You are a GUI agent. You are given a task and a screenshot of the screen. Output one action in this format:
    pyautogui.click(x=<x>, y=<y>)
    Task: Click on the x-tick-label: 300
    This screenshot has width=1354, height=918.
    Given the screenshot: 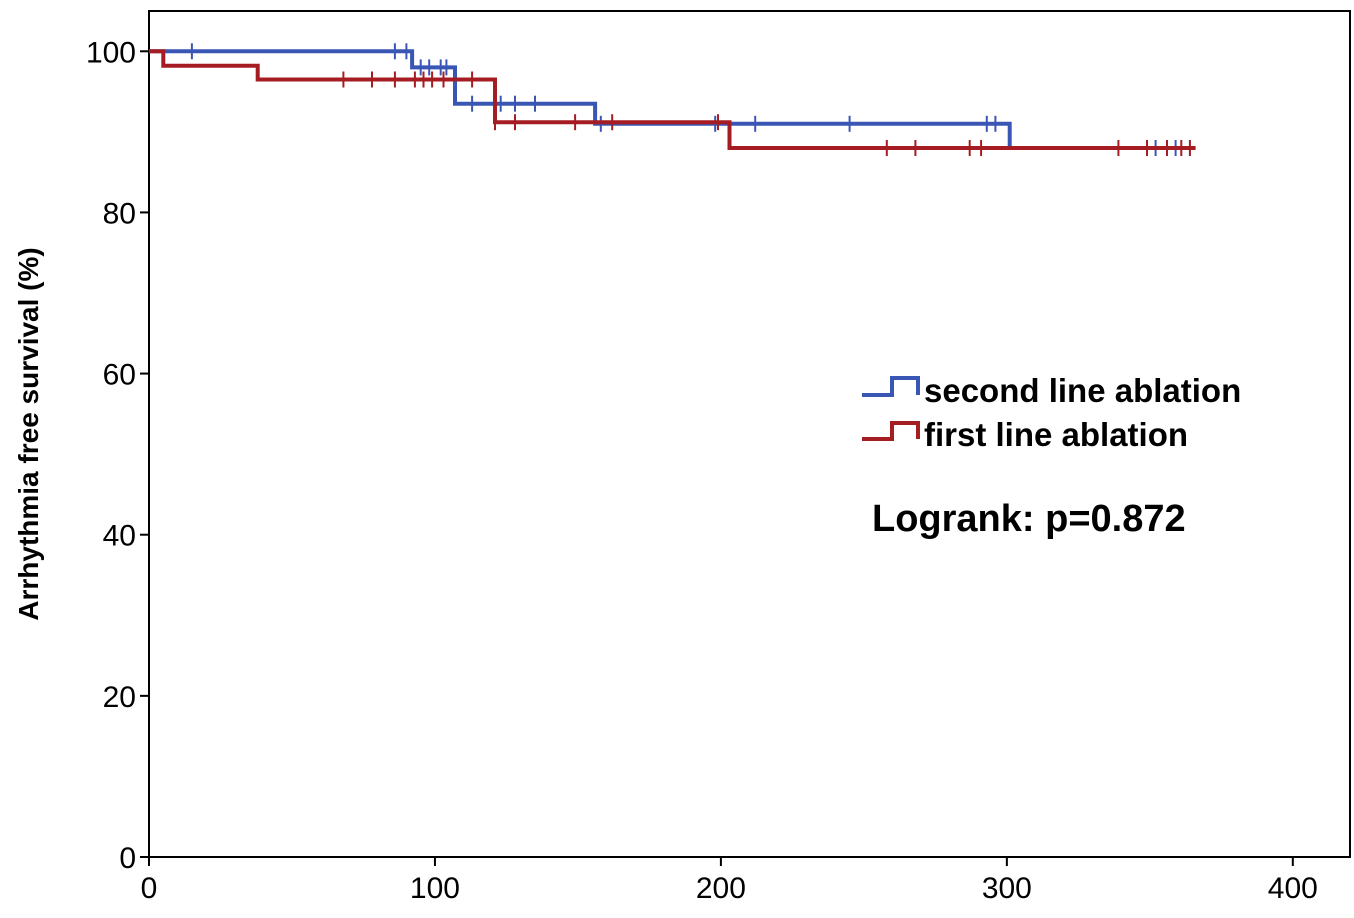 What is the action you would take?
    pyautogui.click(x=1007, y=888)
    